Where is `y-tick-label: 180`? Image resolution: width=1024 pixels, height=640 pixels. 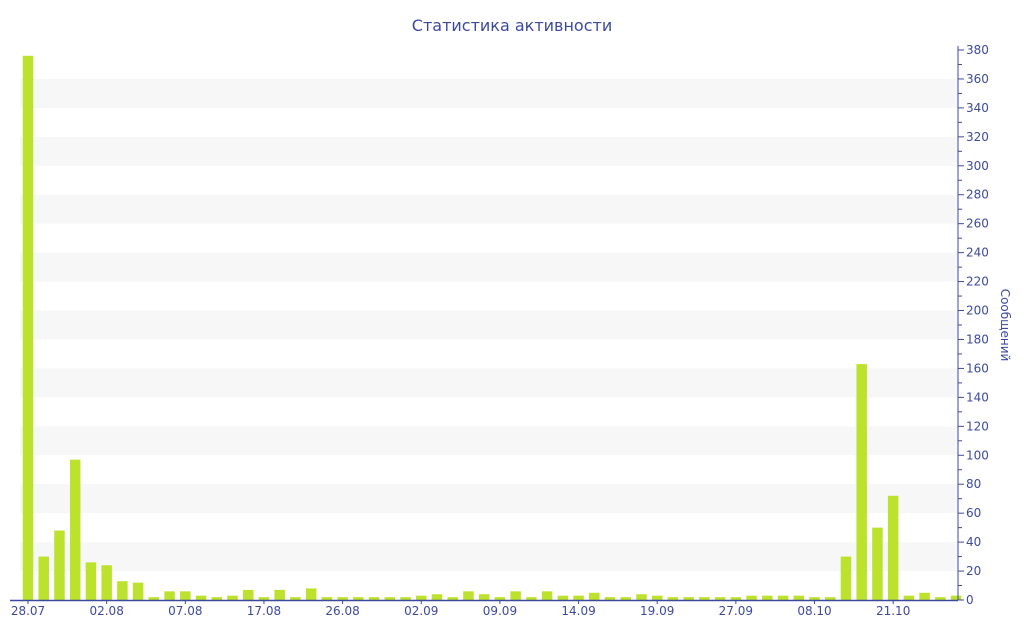 y-tick-label: 180 is located at coordinates (977, 339).